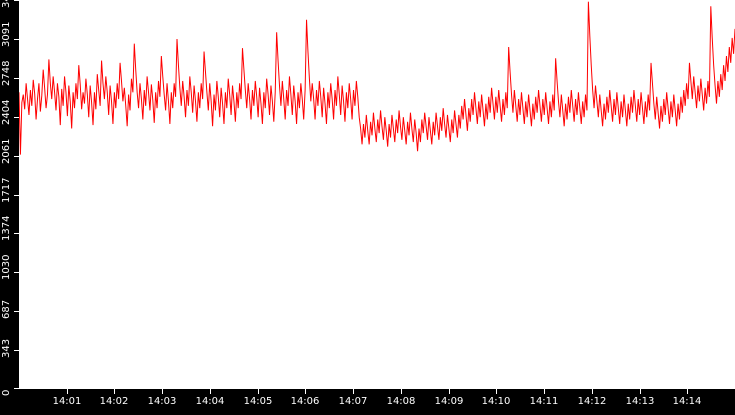  What do you see at coordinates (258, 401) in the screenshot?
I see `x-tick-label: 14:05` at bounding box center [258, 401].